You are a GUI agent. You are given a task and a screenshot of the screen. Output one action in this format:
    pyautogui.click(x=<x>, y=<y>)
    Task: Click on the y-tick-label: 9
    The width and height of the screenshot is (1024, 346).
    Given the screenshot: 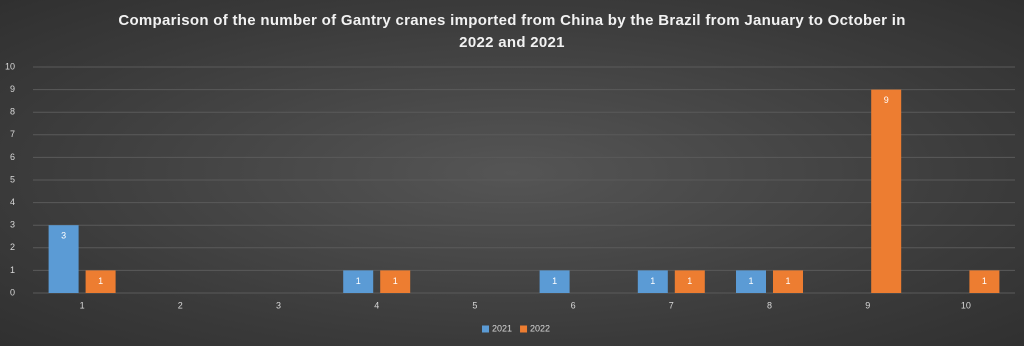 What is the action you would take?
    pyautogui.click(x=12, y=89)
    